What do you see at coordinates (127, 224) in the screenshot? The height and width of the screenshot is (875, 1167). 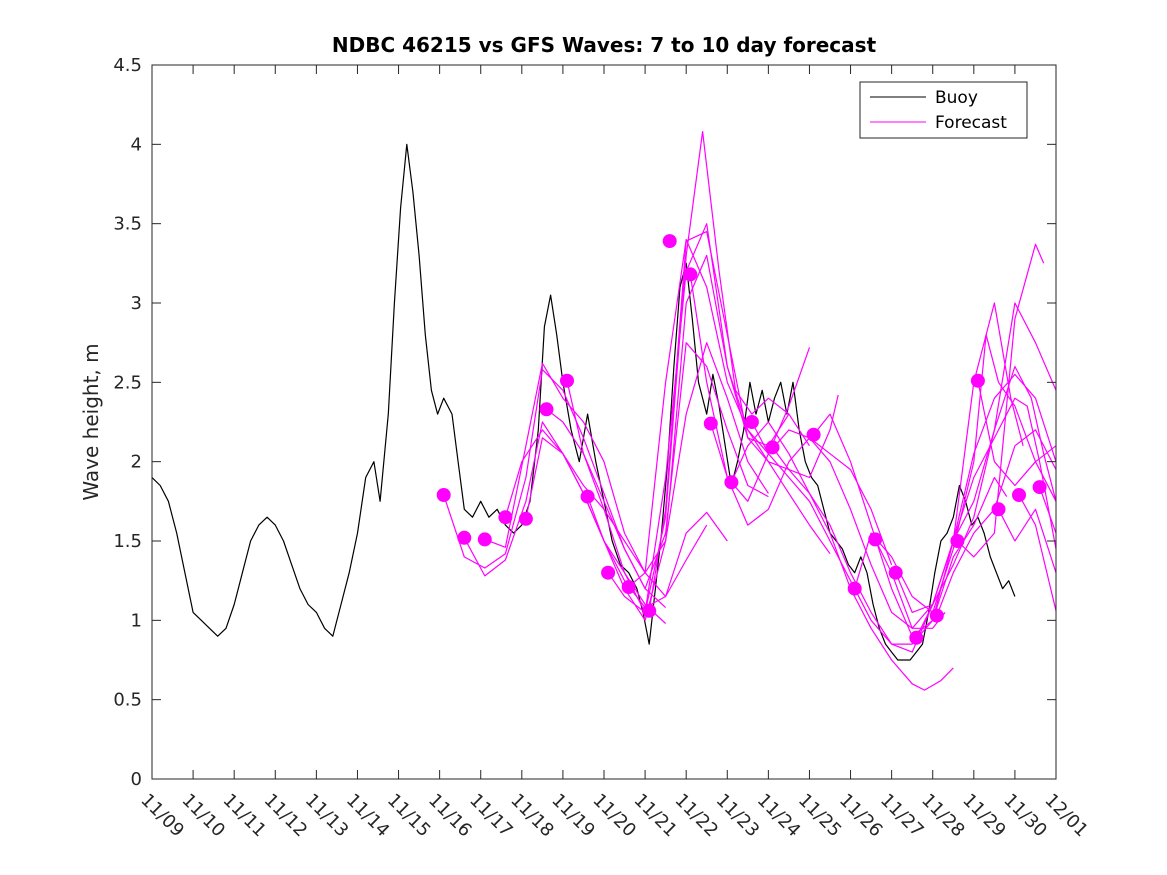 I see `y-tick-label-7: 3.5` at bounding box center [127, 224].